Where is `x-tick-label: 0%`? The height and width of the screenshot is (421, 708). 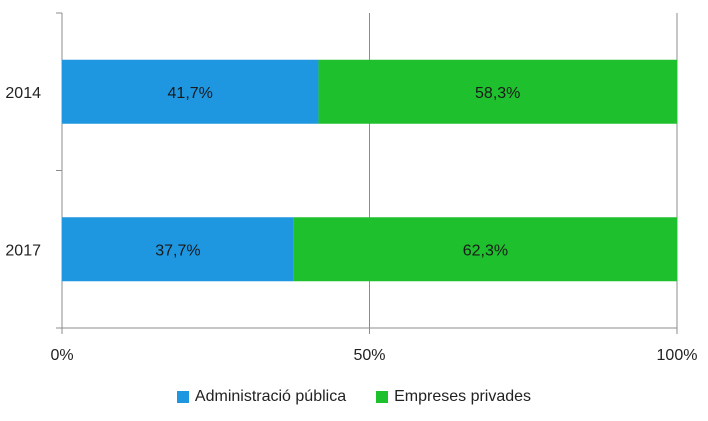 x-tick-label: 0% is located at coordinates (61, 355).